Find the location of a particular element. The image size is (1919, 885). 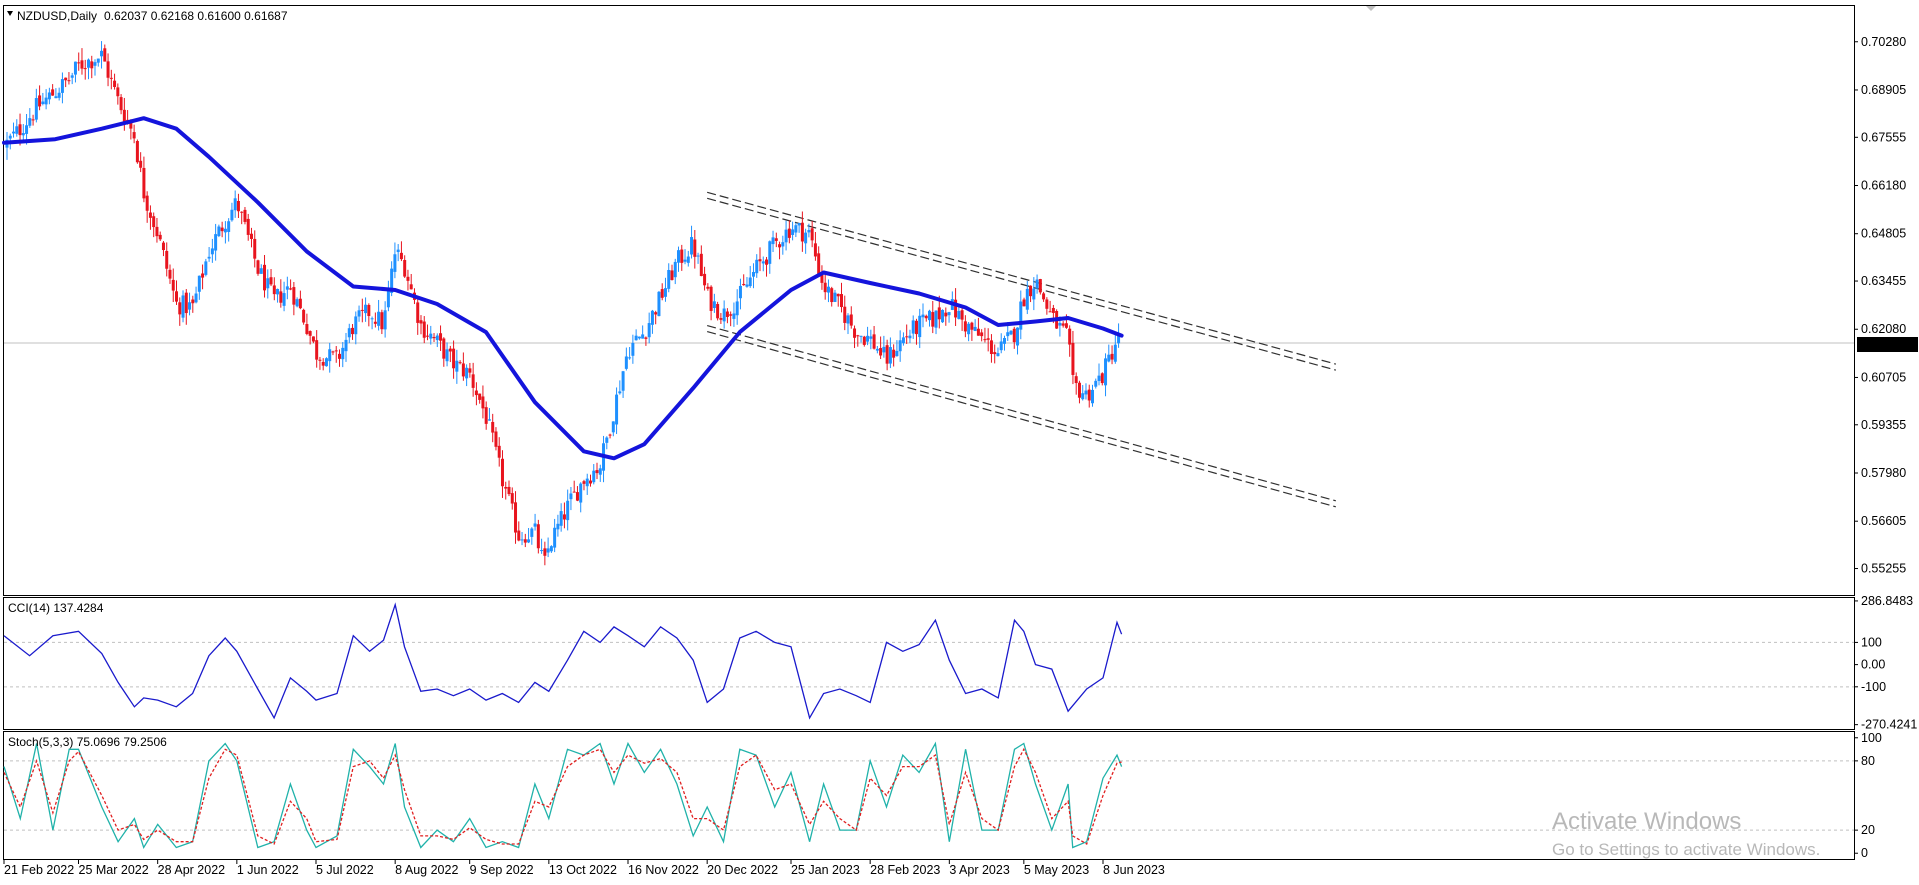

lower-channel-line is located at coordinates (1022, 413).